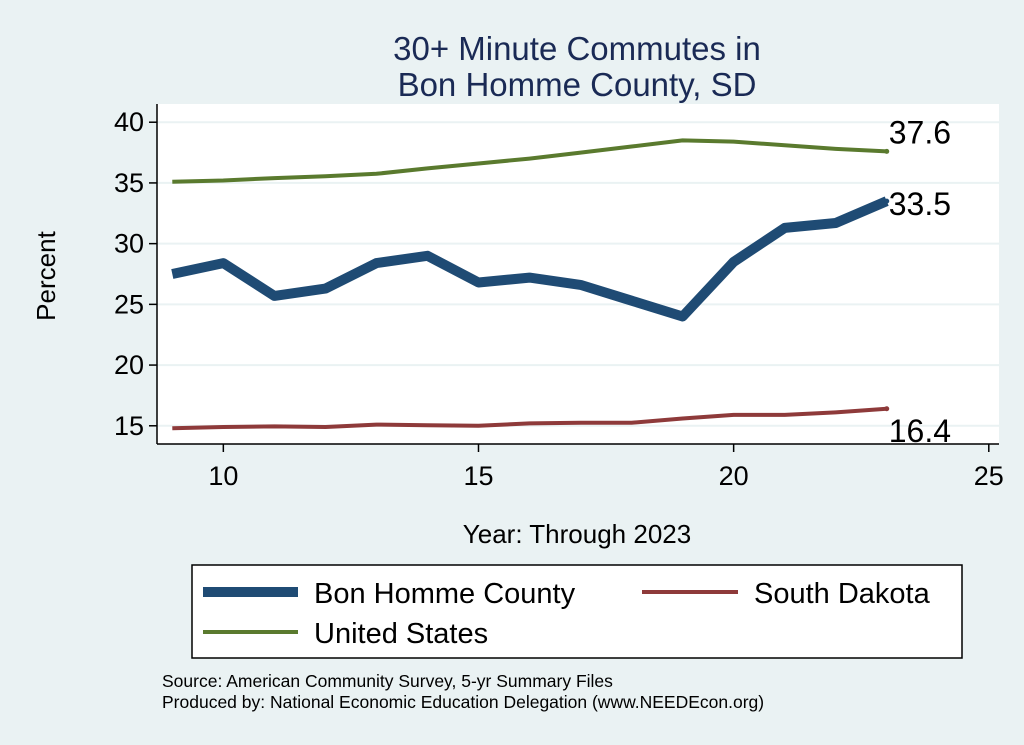 The height and width of the screenshot is (745, 1024). Describe the element at coordinates (529, 418) in the screenshot. I see `series-line-south-dakota` at that location.